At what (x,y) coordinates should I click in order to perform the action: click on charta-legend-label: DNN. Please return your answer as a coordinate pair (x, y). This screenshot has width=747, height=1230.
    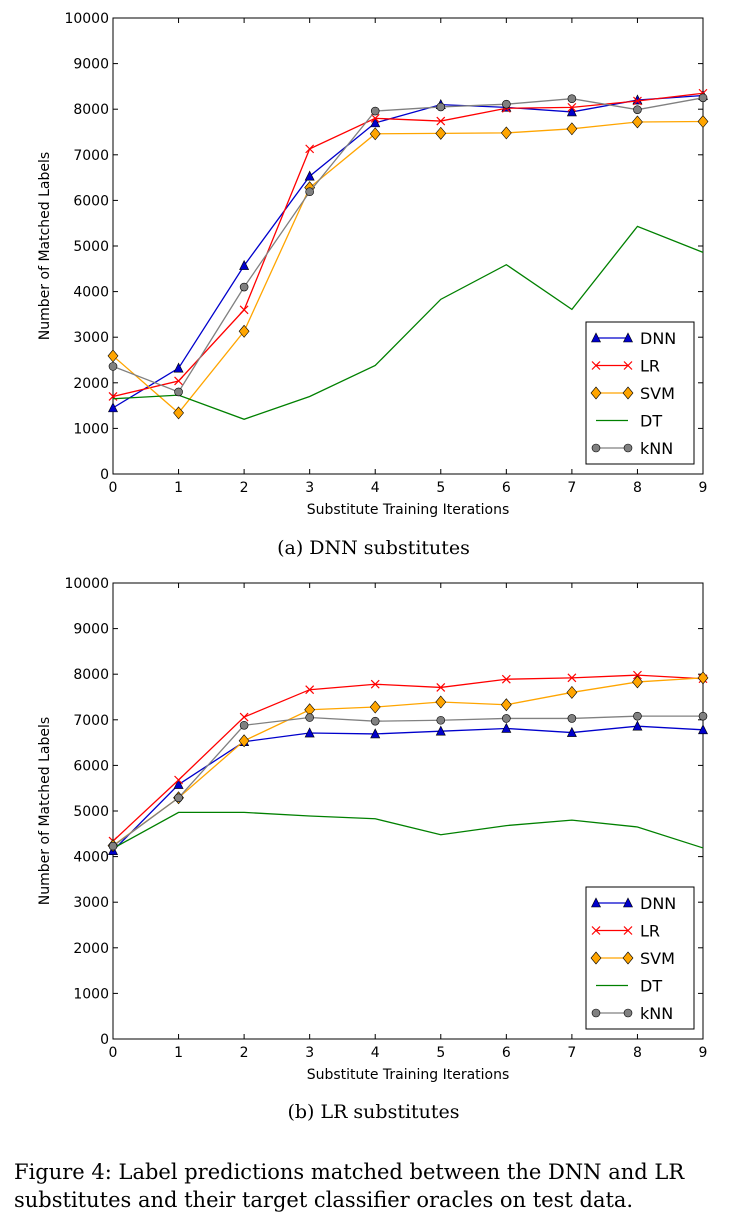
    Looking at the image, I should click on (658, 338).